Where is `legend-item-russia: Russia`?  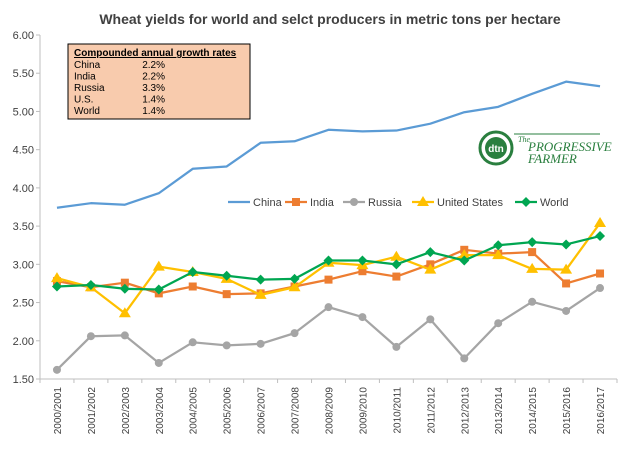 legend-item-russia: Russia is located at coordinates (373, 203).